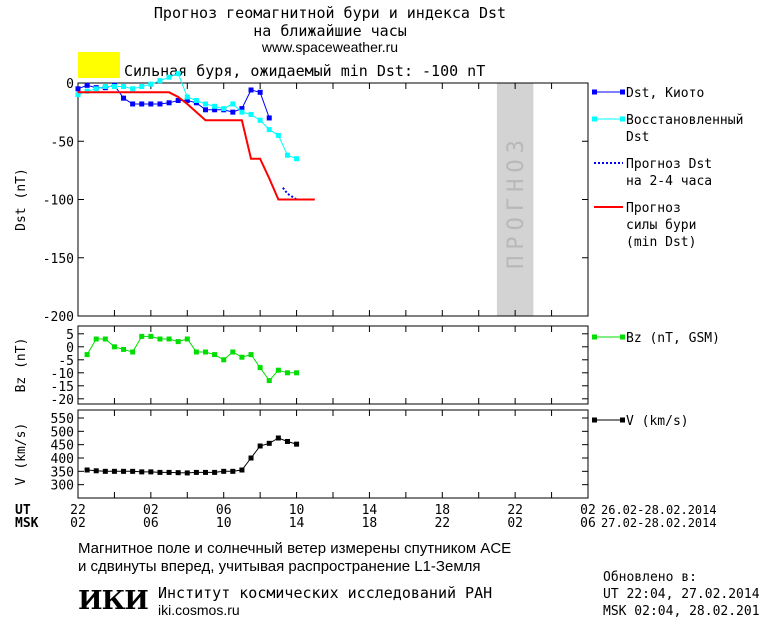 This screenshot has width=760, height=620. I want to click on ut-date-range: 26.02-28.02.2014, so click(659, 510).